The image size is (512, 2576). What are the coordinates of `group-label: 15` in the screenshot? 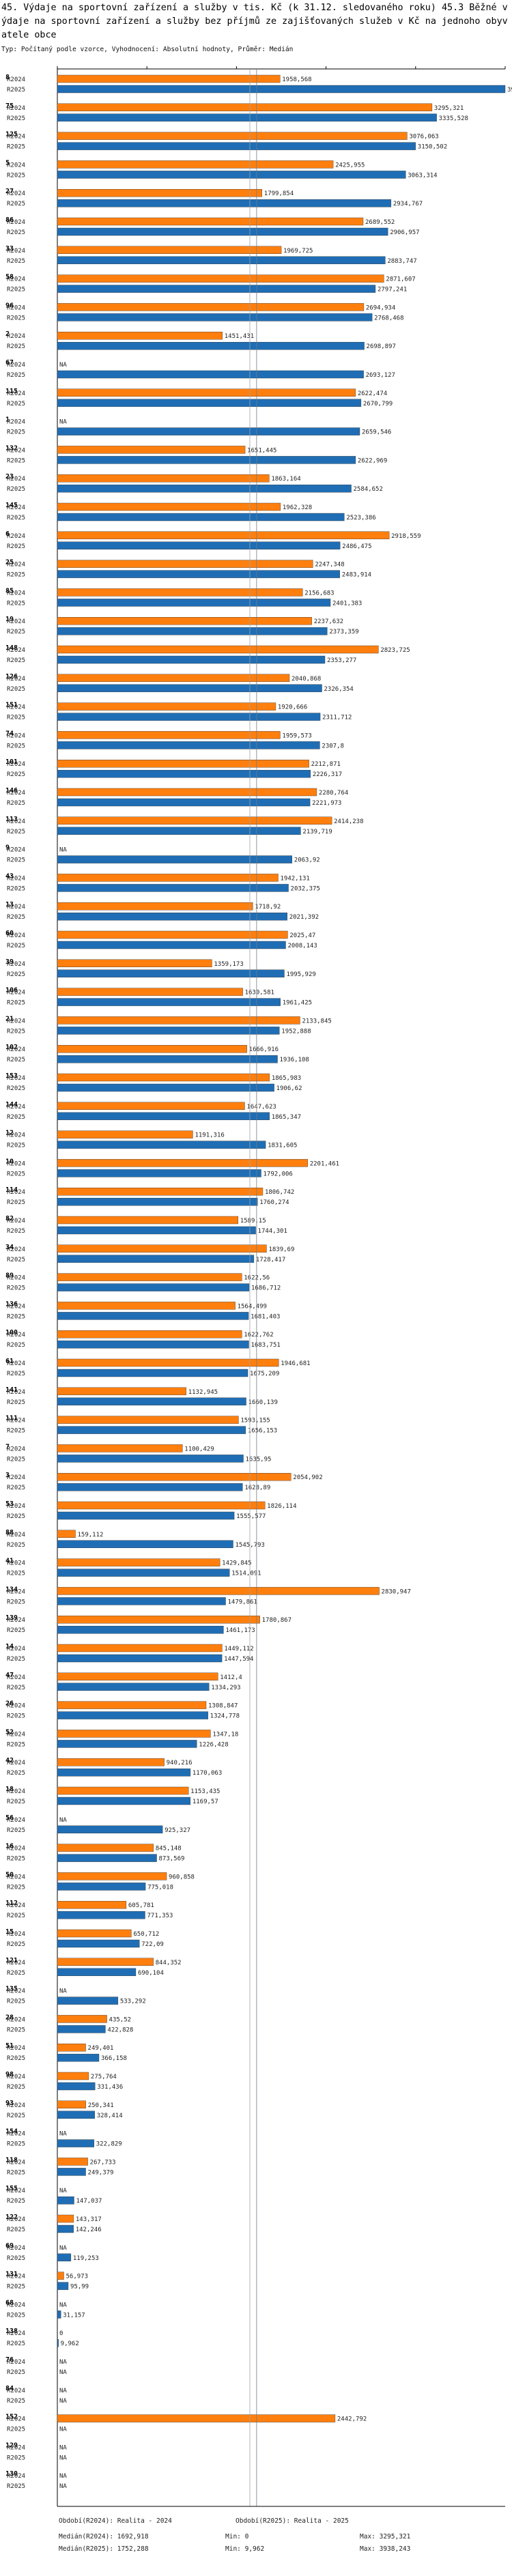 It's located at (9, 1932).